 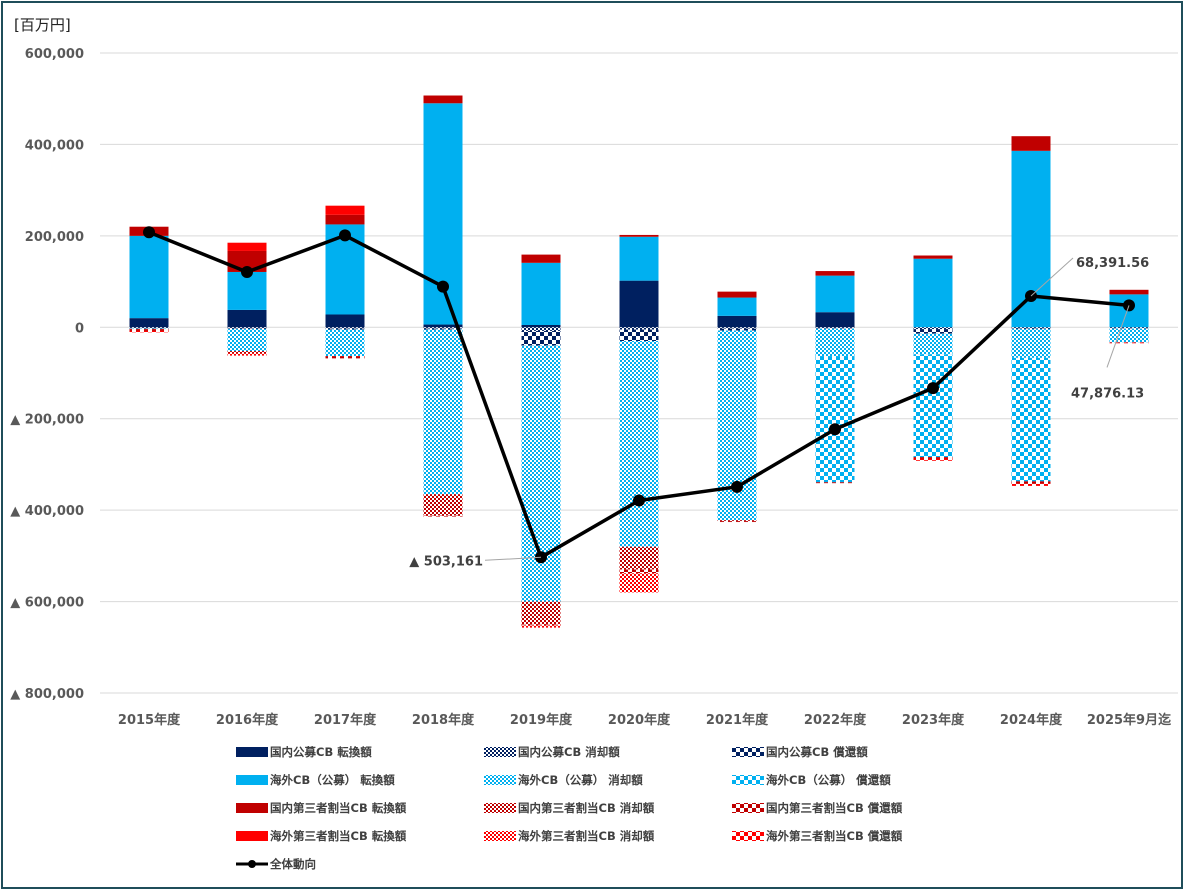 What do you see at coordinates (639, 720) in the screenshot?
I see `x-tick-label: 2020年度` at bounding box center [639, 720].